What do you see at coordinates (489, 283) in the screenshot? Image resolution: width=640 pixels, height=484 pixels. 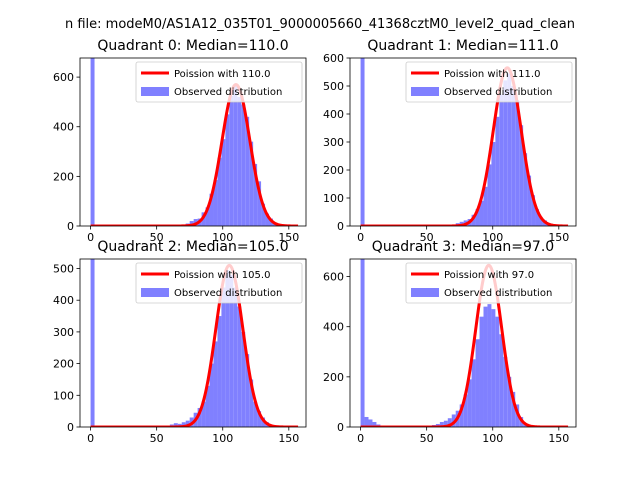 I see `legend: Poission with 97.0 Observed distribution` at bounding box center [489, 283].